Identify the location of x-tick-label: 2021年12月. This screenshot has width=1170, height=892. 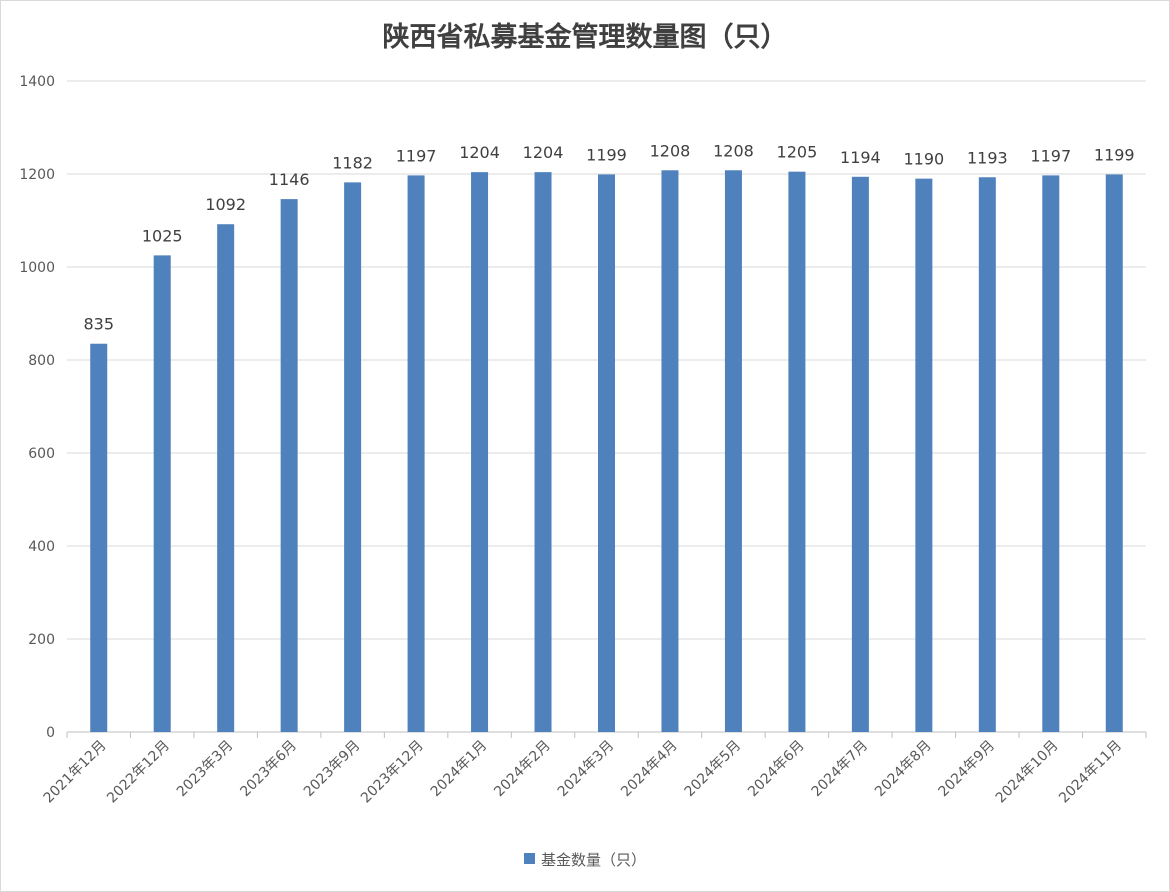
(75, 772).